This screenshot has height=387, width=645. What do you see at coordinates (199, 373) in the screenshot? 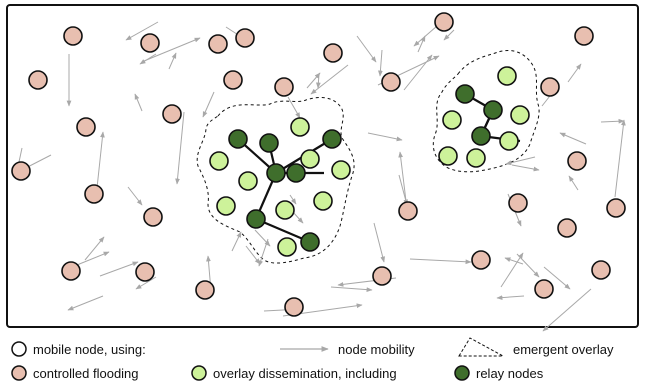
I see `light-green-circle-icon` at bounding box center [199, 373].